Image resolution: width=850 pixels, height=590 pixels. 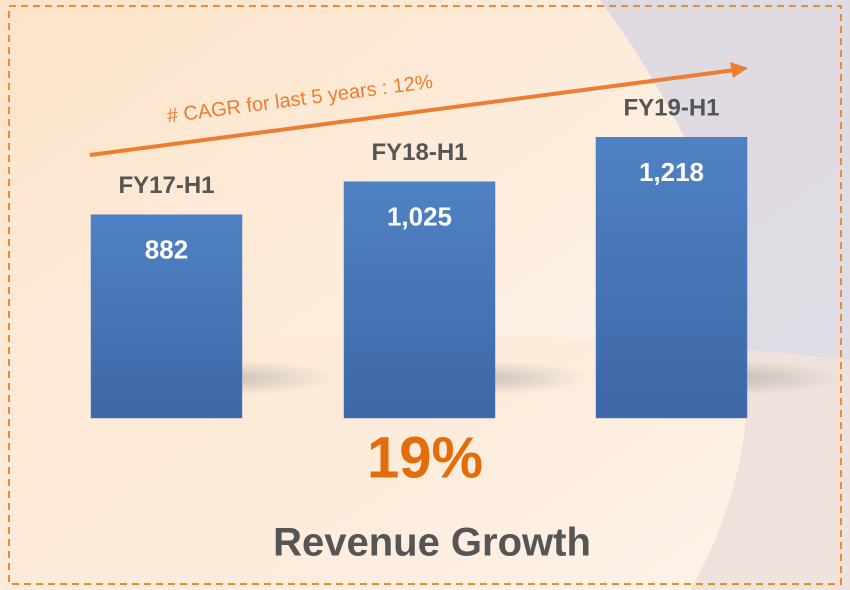 What do you see at coordinates (432, 543) in the screenshot?
I see `caption: Revenue Growth` at bounding box center [432, 543].